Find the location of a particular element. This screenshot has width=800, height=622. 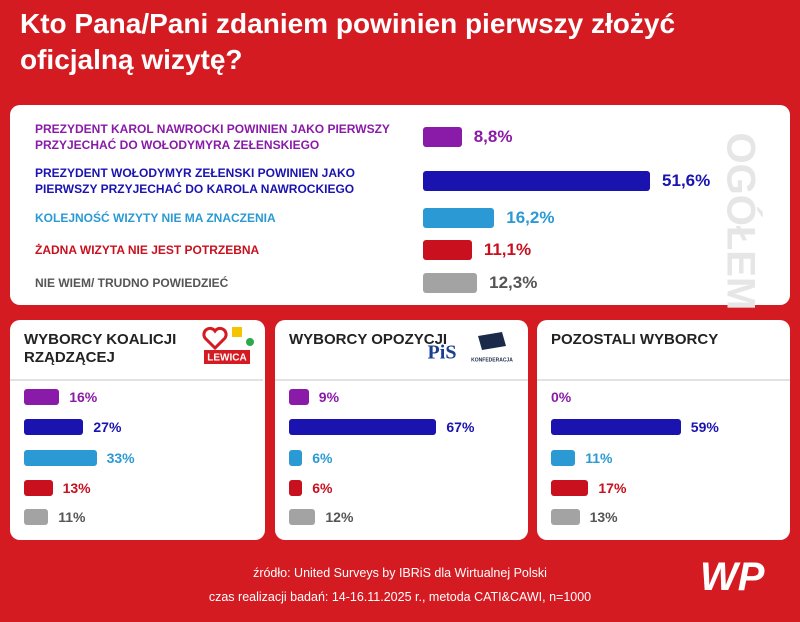

value-label: 59% is located at coordinates (704, 427).